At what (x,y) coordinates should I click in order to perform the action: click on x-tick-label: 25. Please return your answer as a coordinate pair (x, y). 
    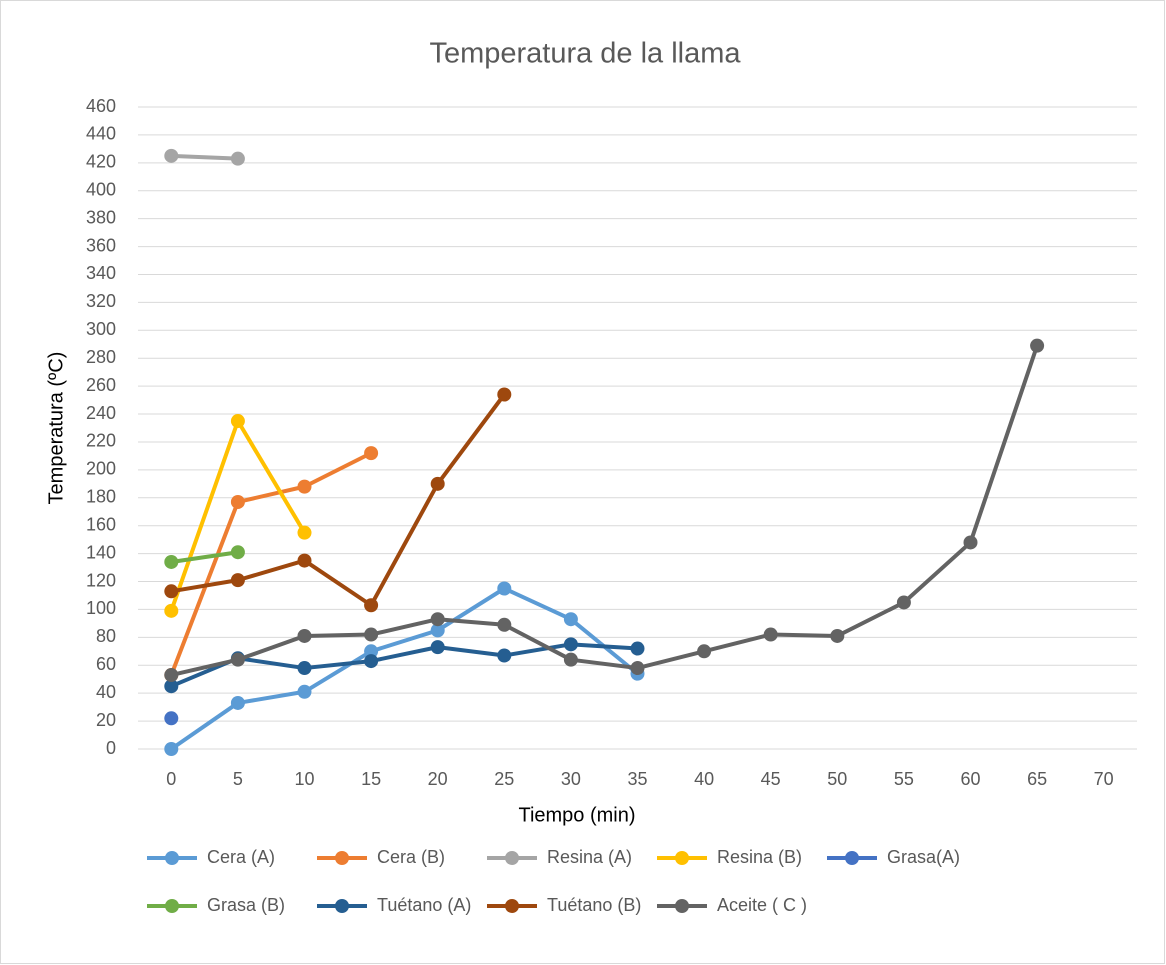
    Looking at the image, I should click on (504, 779).